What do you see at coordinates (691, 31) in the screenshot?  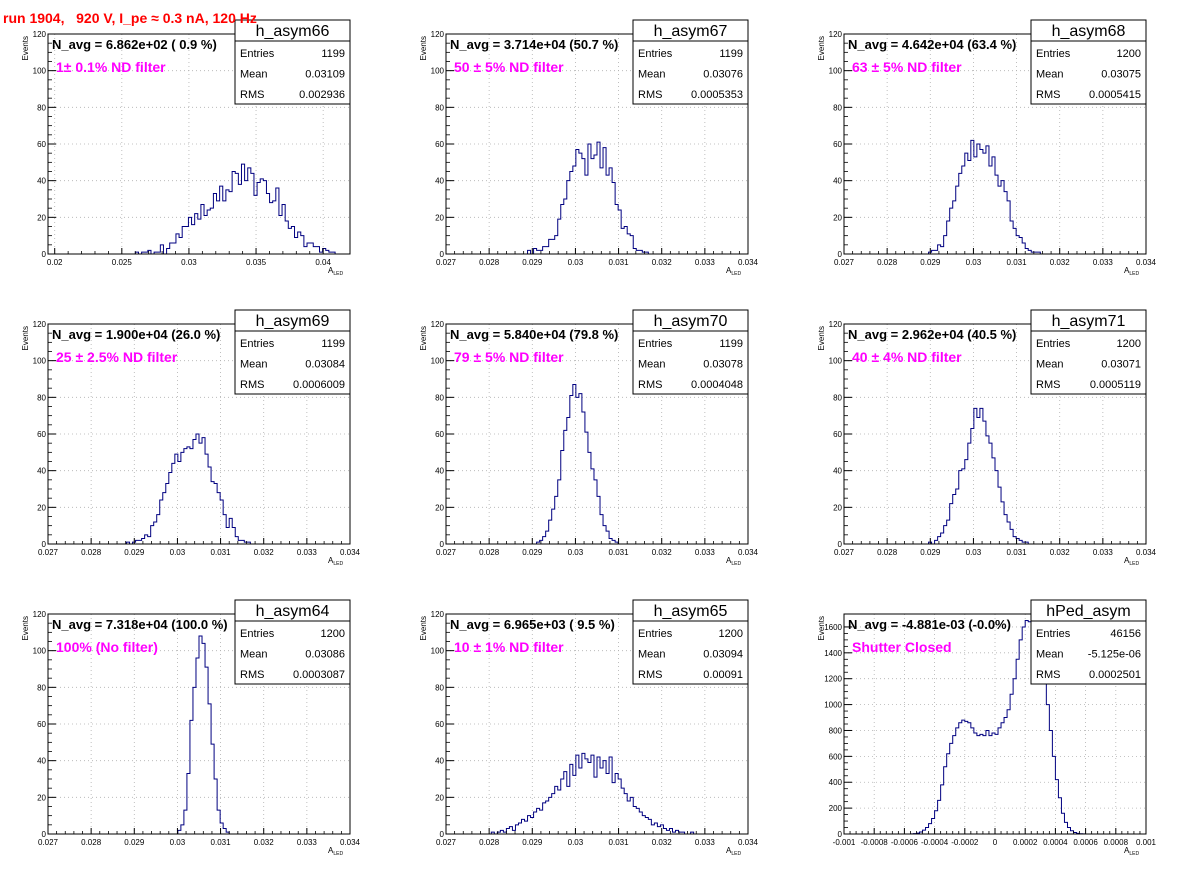 I see `histogram-name: h_asym67` at bounding box center [691, 31].